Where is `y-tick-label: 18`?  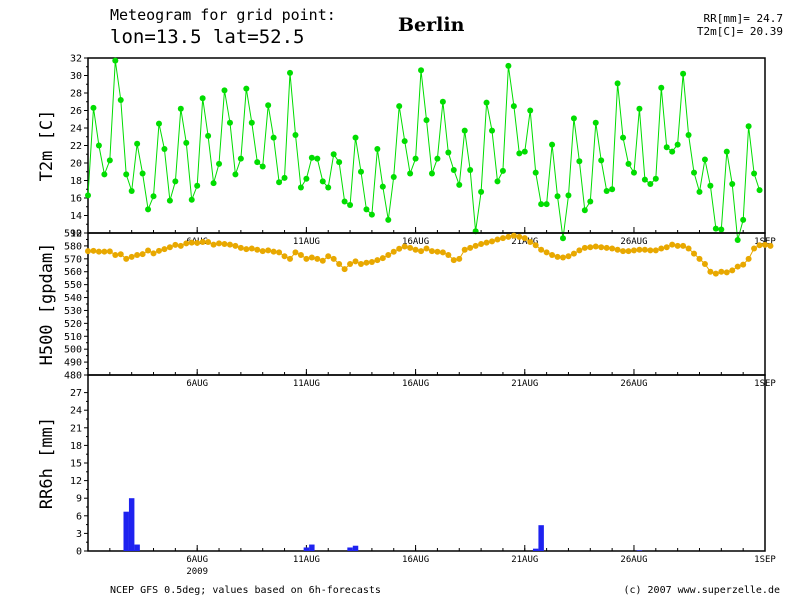 y-tick-label: 18 is located at coordinates (76, 446).